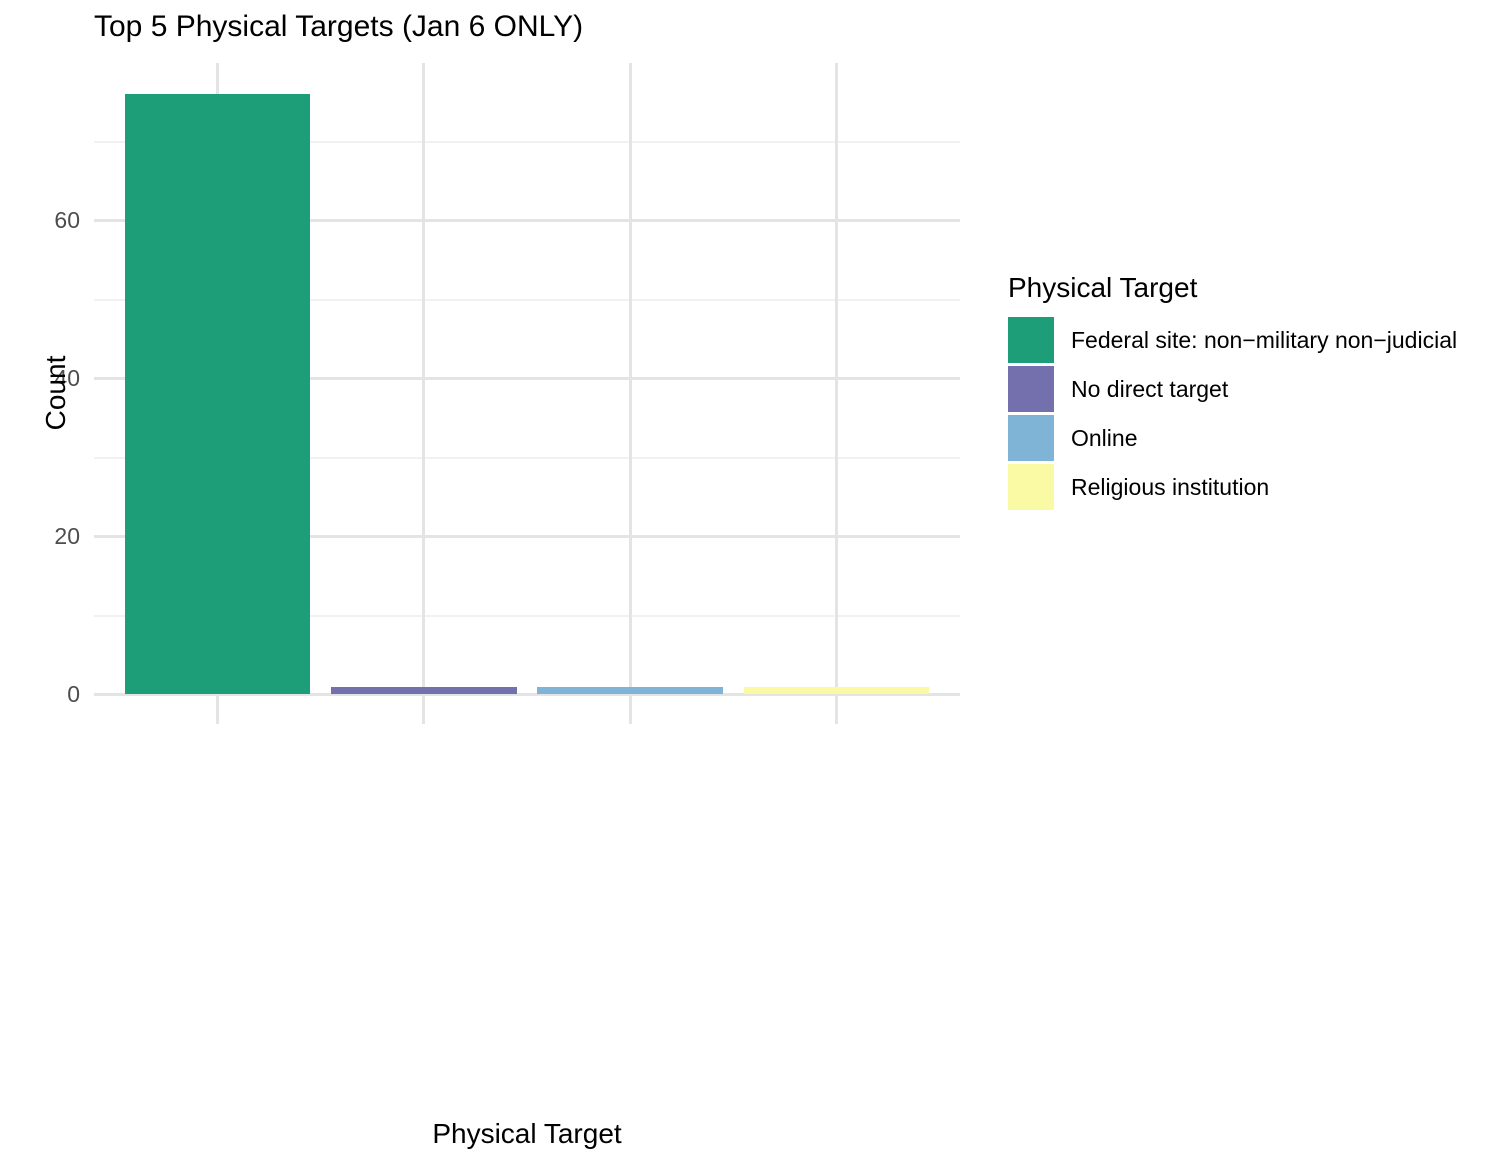 The image size is (1500, 1164). Describe the element at coordinates (1232, 389) in the screenshot. I see `legend-item: No direct target` at that location.